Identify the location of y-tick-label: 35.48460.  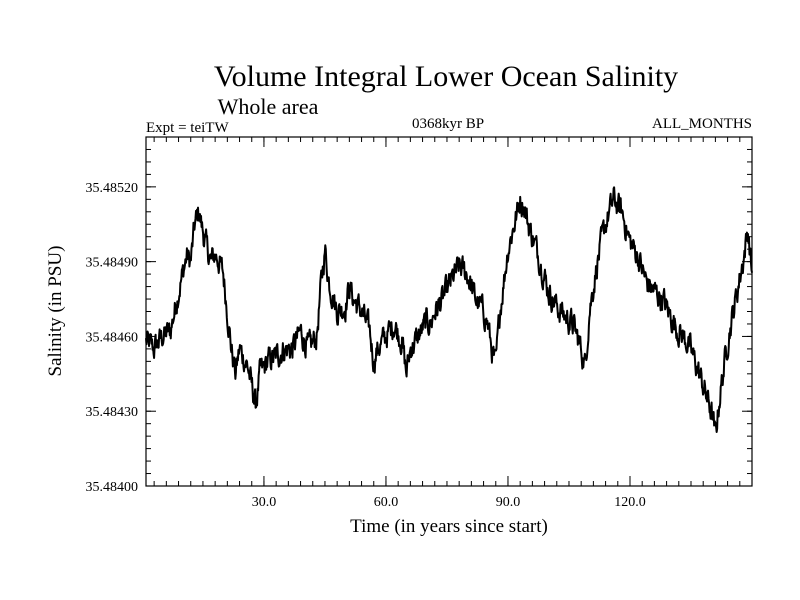
(112, 337).